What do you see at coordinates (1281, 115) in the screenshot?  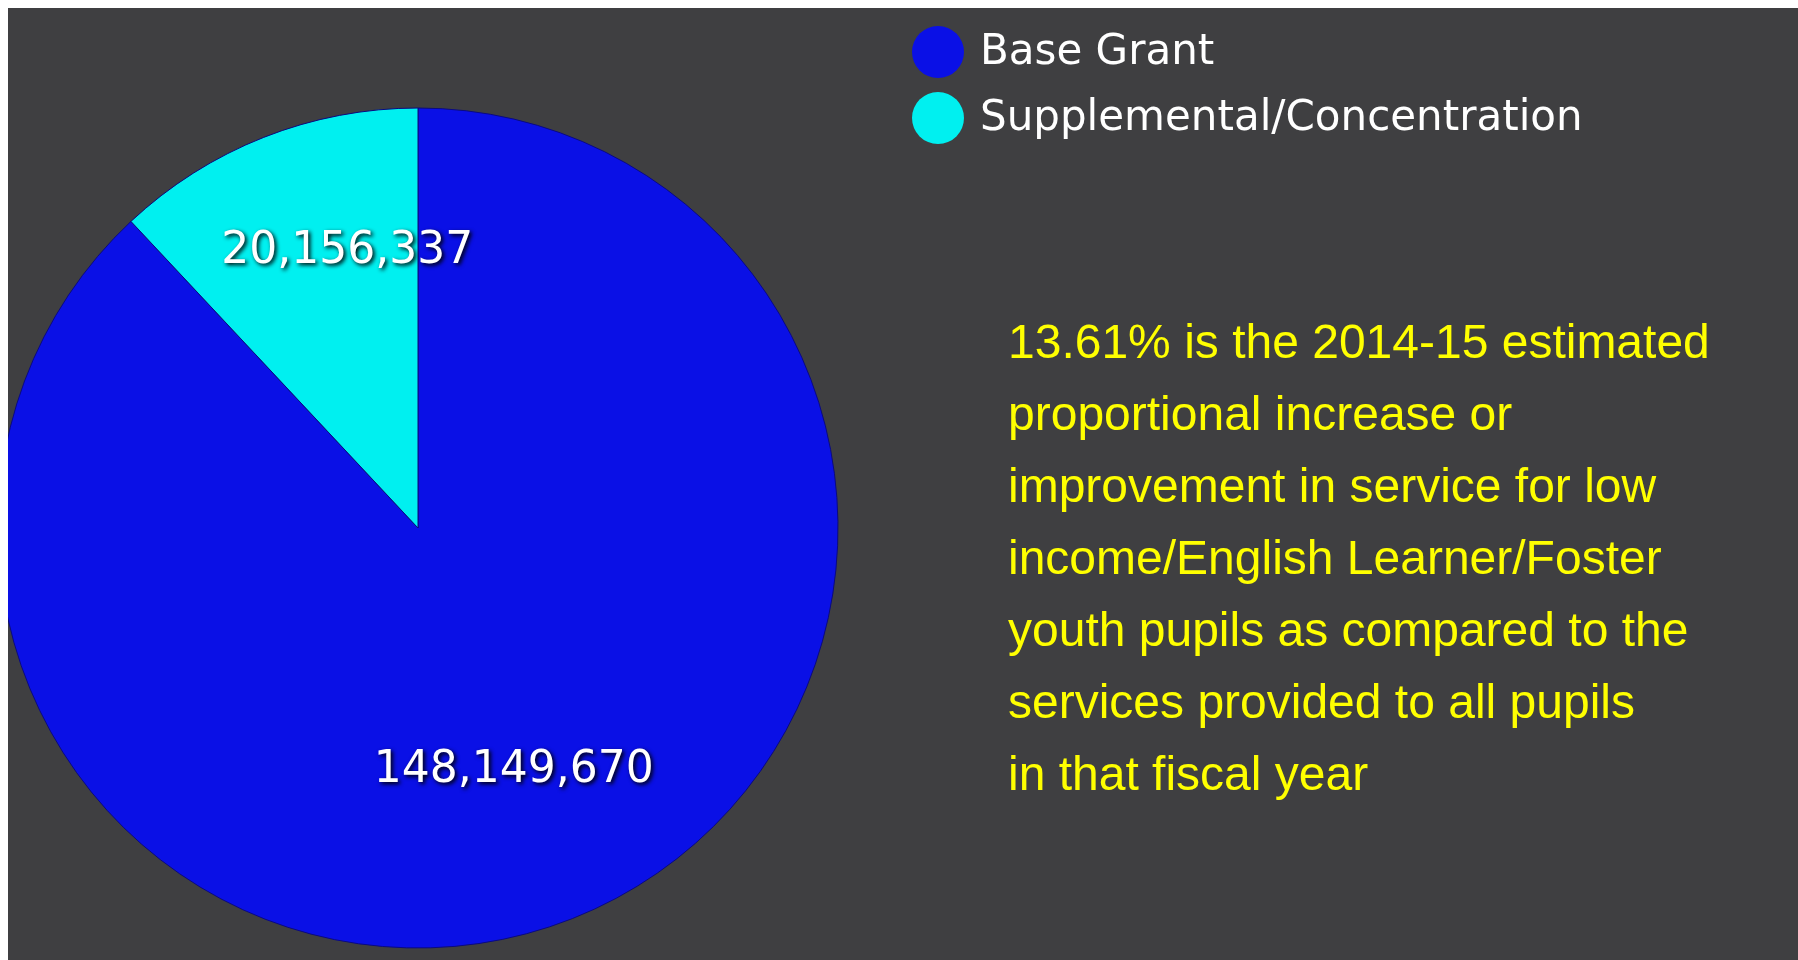 I see `legend-label: Supplemental/Concentration` at bounding box center [1281, 115].